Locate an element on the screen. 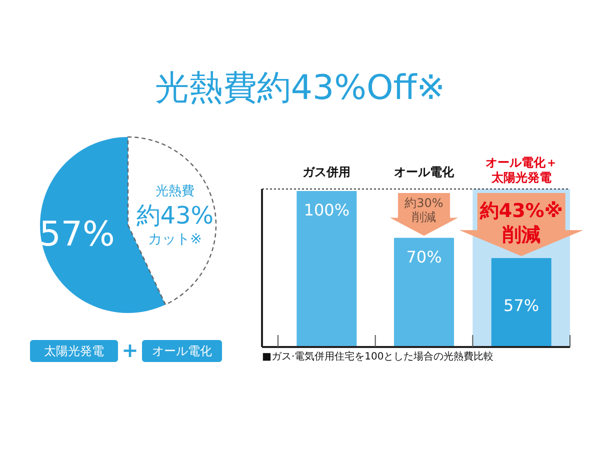 This screenshot has height=450, width=600. pie-slice is located at coordinates (172, 221).